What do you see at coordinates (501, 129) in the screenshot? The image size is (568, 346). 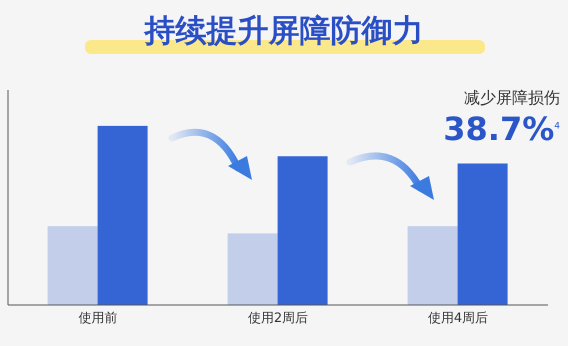 I see `annotation: 38.7%$^{4}$` at bounding box center [501, 129].